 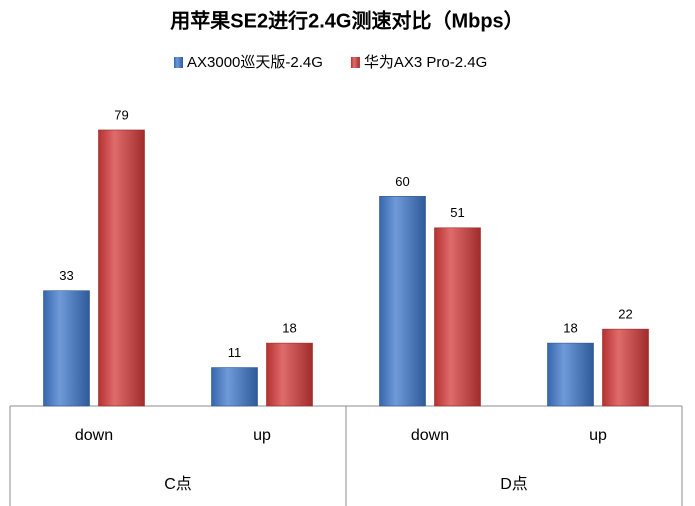 What do you see at coordinates (457, 212) in the screenshot?
I see `data-label: 51` at bounding box center [457, 212].